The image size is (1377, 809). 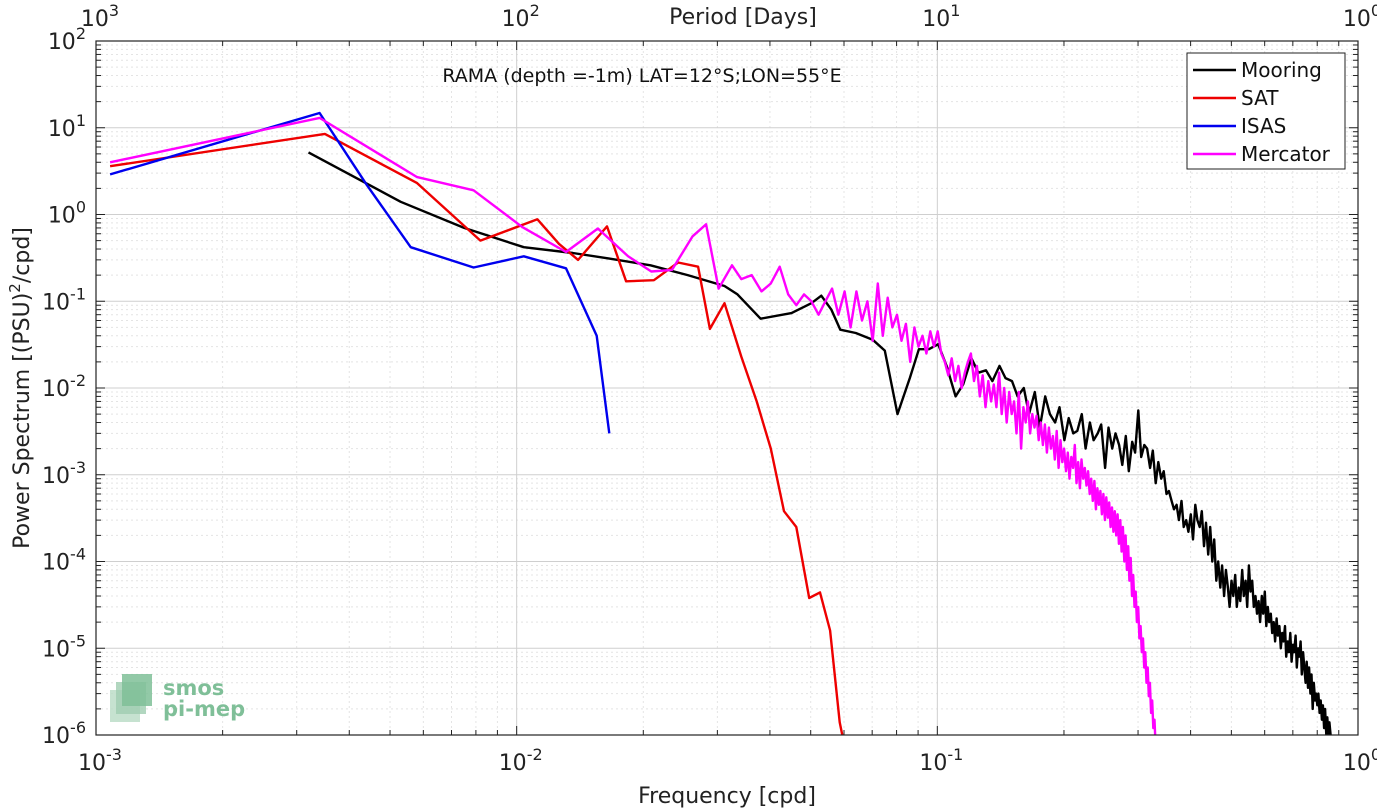 What do you see at coordinates (1374, 754) in the screenshot?
I see `x-tick-label-exponent: 0` at bounding box center [1374, 754].